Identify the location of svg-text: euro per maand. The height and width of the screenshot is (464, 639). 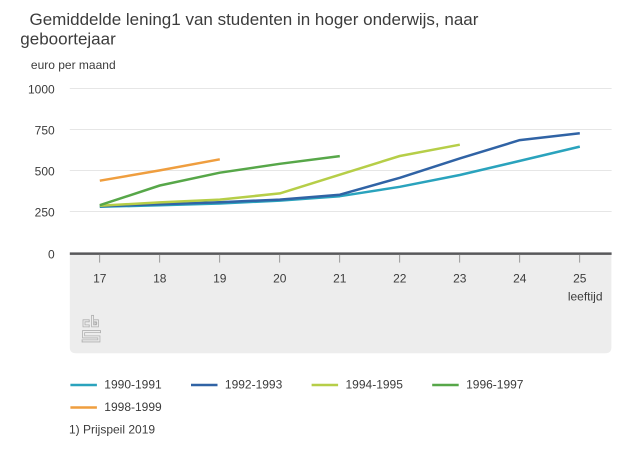
(73, 65).